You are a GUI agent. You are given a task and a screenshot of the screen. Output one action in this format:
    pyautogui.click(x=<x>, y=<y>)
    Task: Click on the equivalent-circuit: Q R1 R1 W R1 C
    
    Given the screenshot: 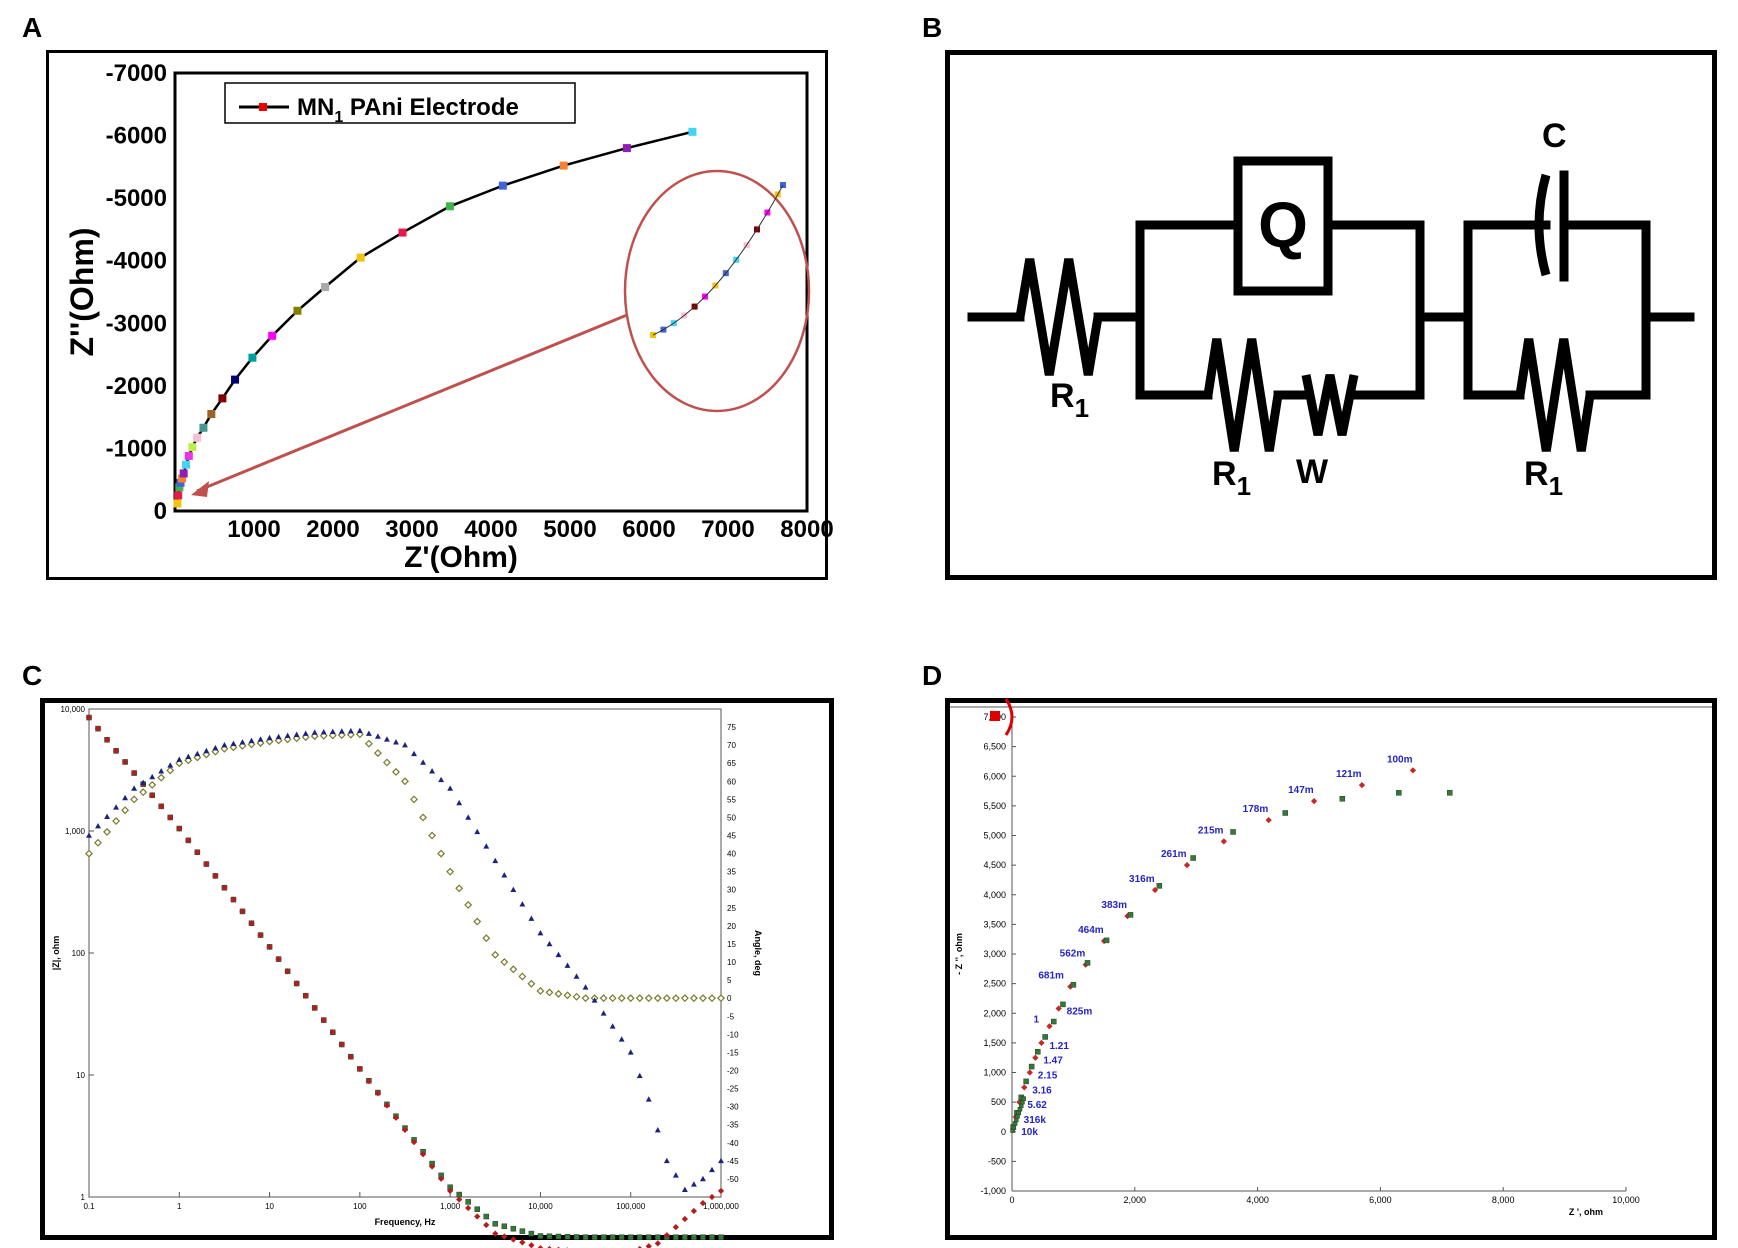 What is the action you would take?
    pyautogui.click(x=1331, y=309)
    